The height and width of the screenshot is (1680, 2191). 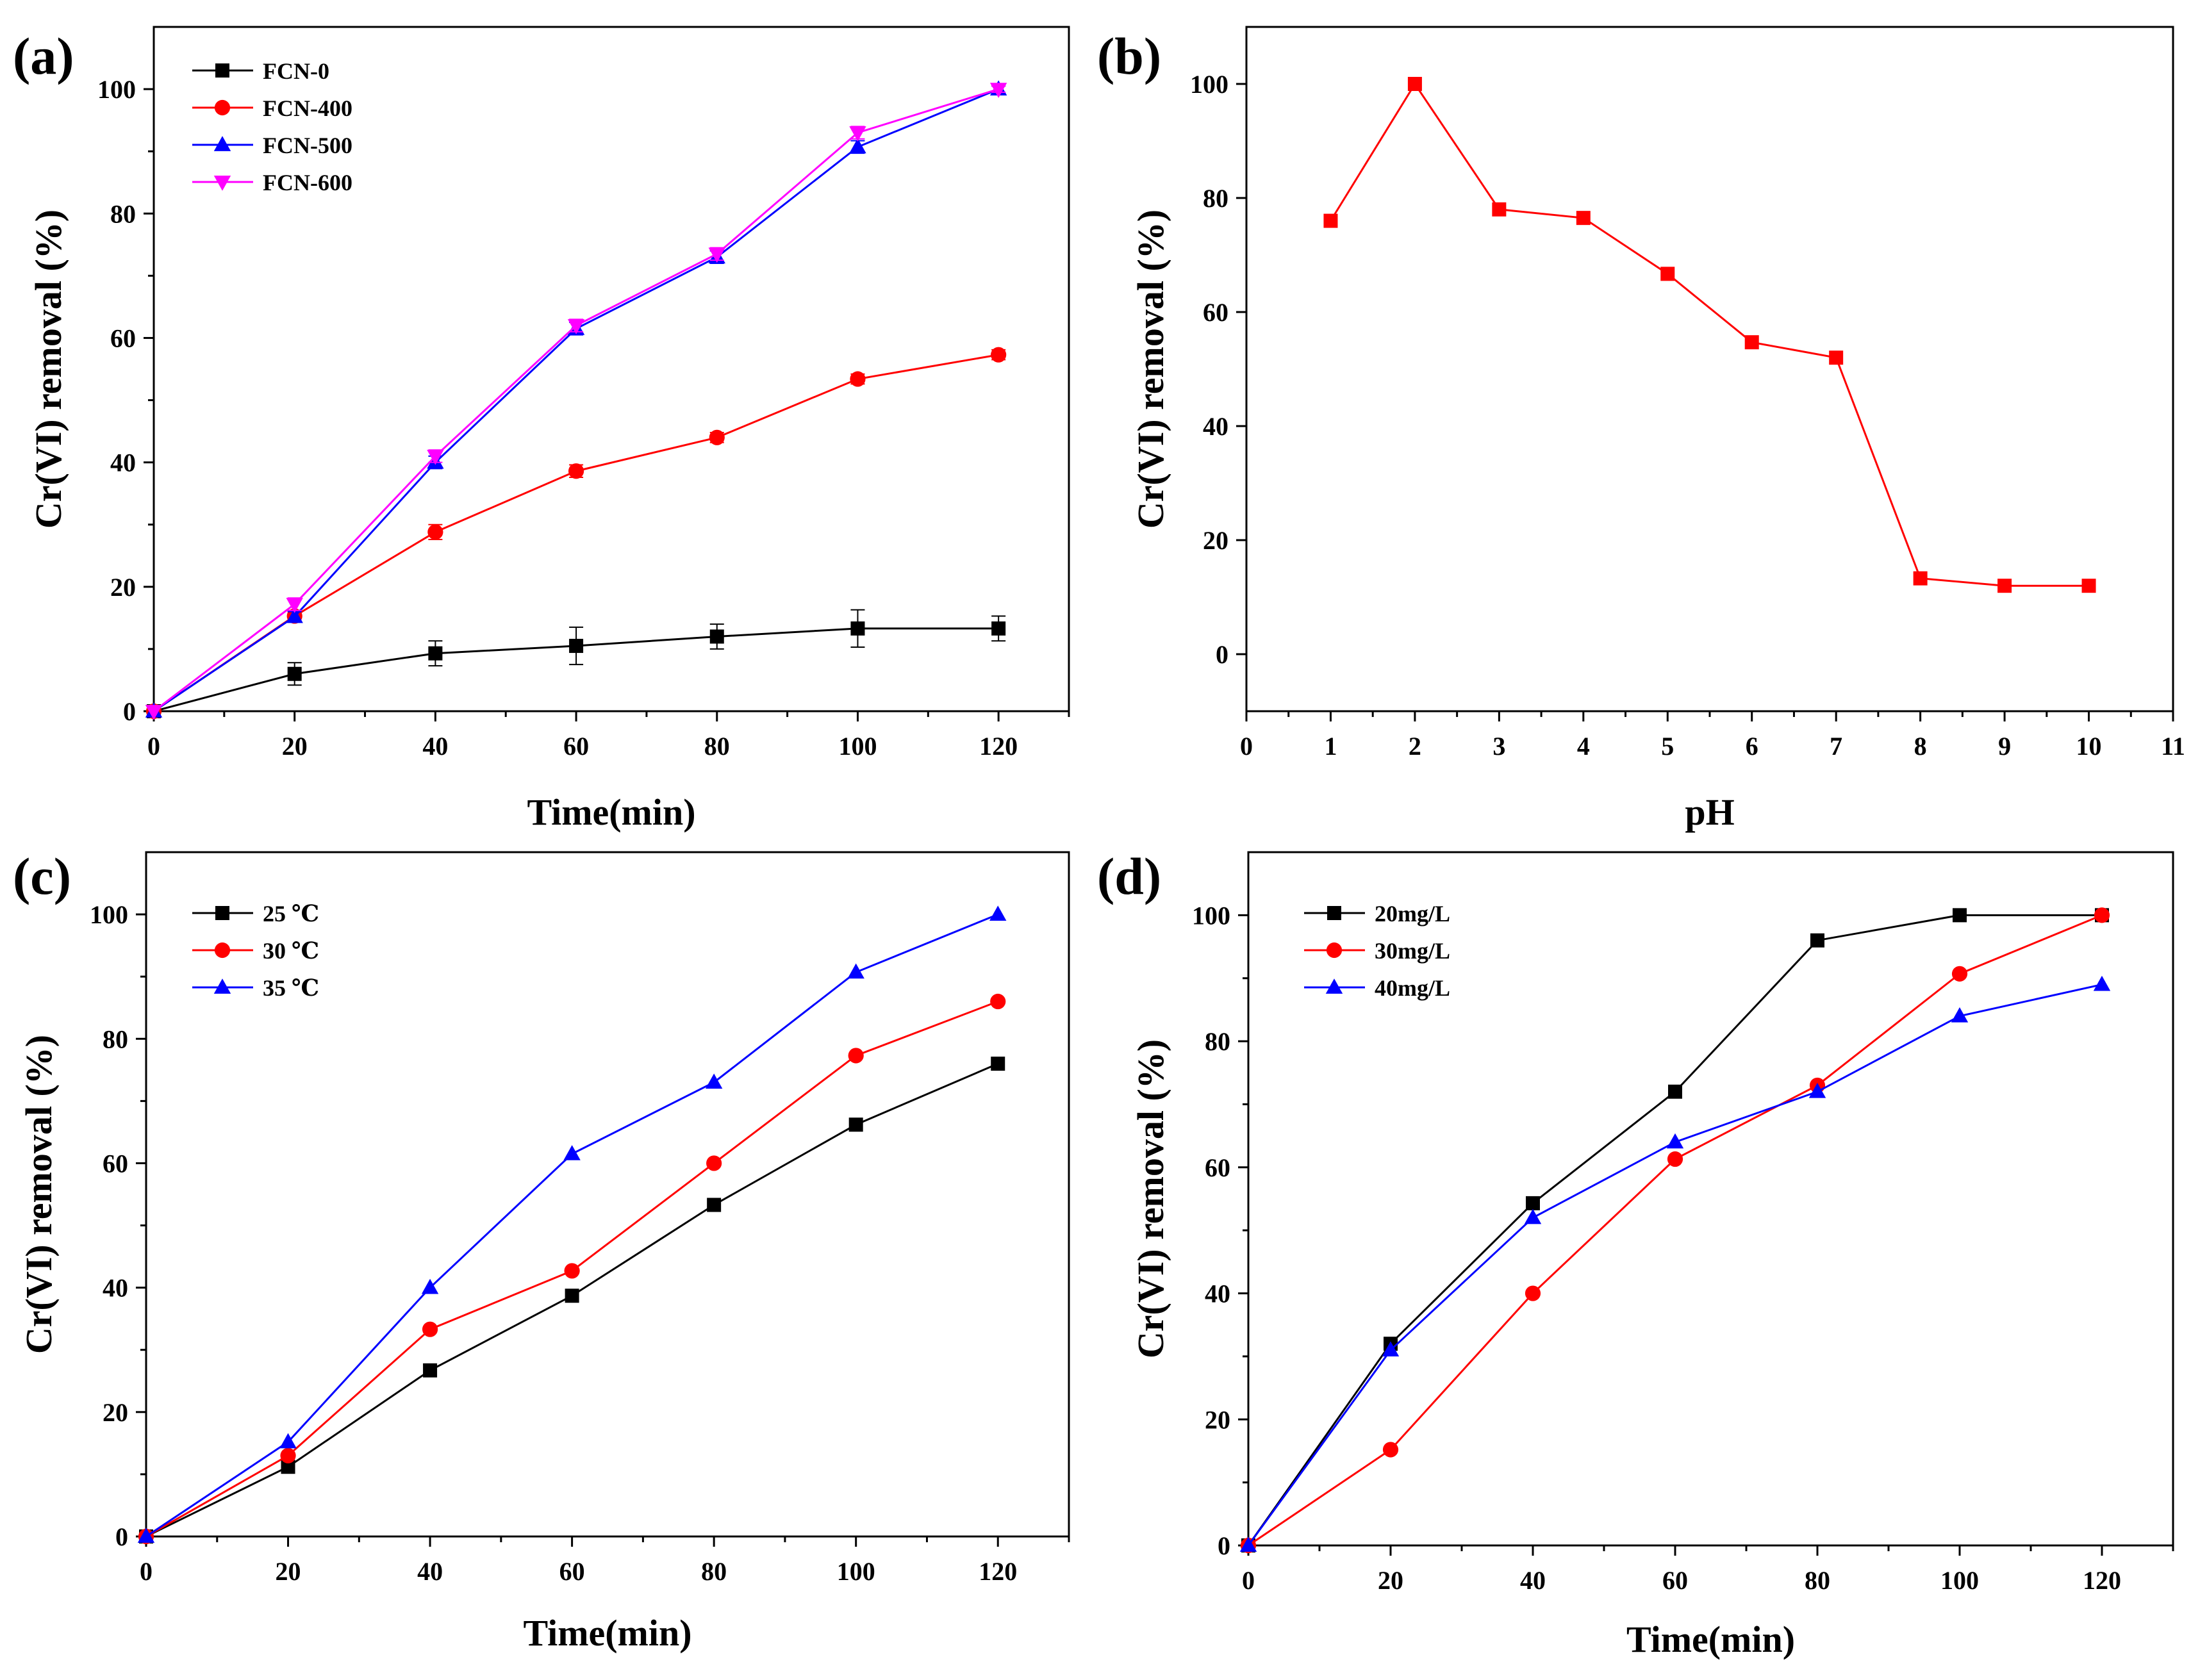 What do you see at coordinates (307, 145) in the screenshot?
I see `legend-label: FCN-500` at bounding box center [307, 145].